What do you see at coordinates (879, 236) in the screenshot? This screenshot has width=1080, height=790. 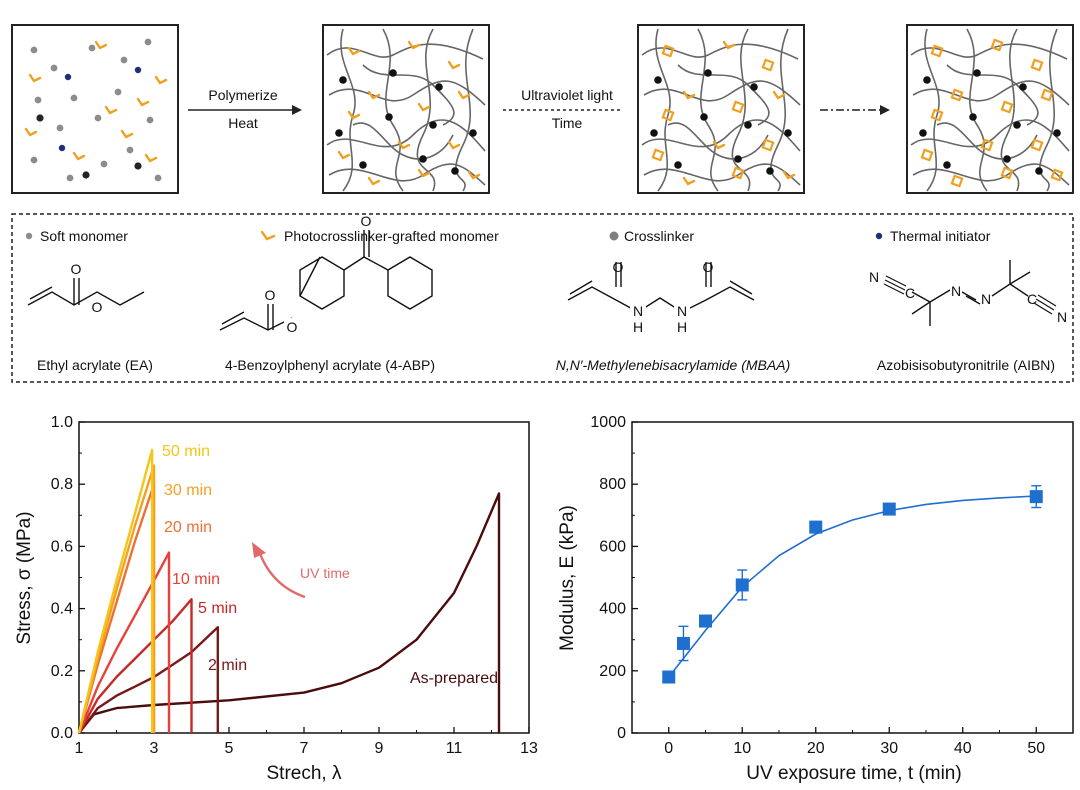 I see `thermal-initiator-icon` at bounding box center [879, 236].